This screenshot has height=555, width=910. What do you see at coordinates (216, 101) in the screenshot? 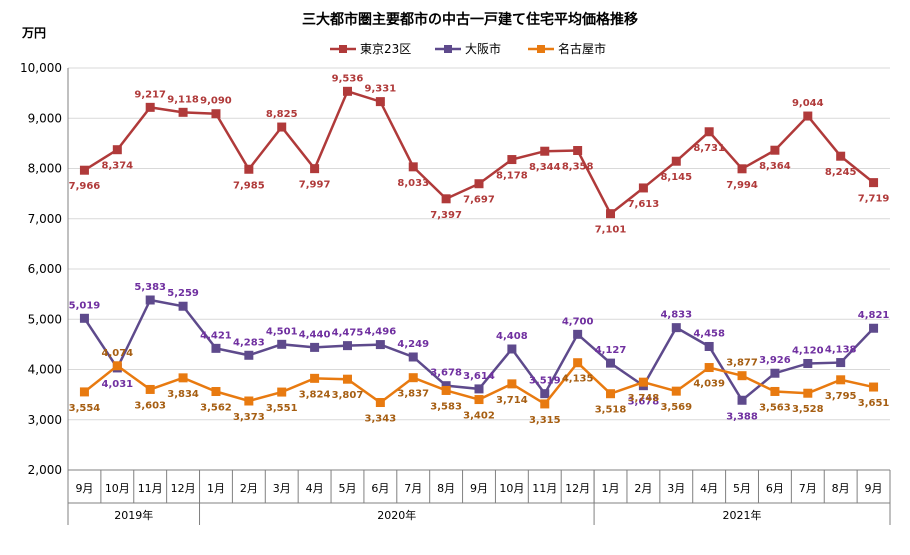
I see `data-label: 9,090` at bounding box center [216, 101].